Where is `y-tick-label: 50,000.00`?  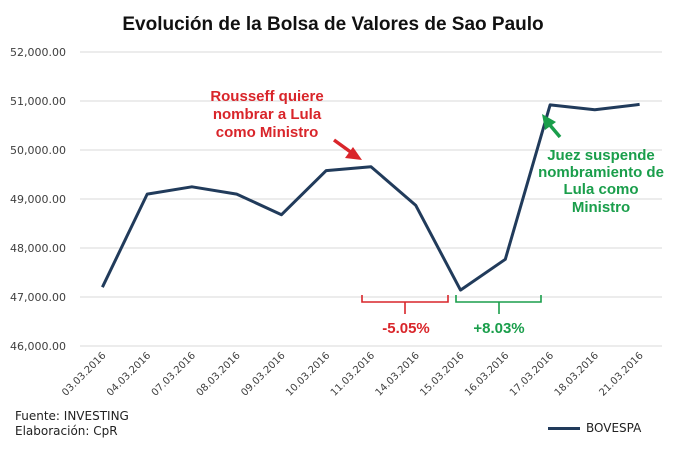
y-tick-label: 50,000.00 is located at coordinates (38, 150).